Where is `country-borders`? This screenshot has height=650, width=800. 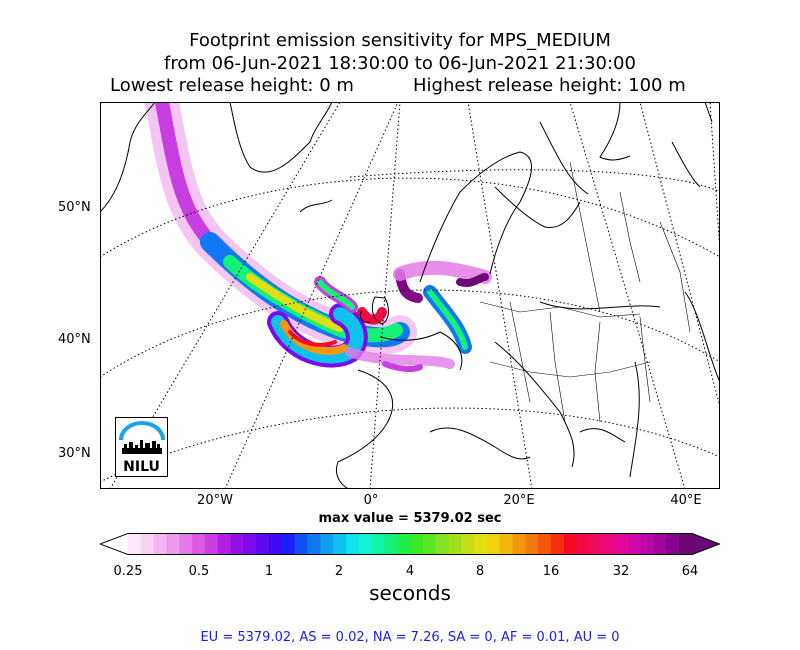
country-borders is located at coordinates (585, 292).